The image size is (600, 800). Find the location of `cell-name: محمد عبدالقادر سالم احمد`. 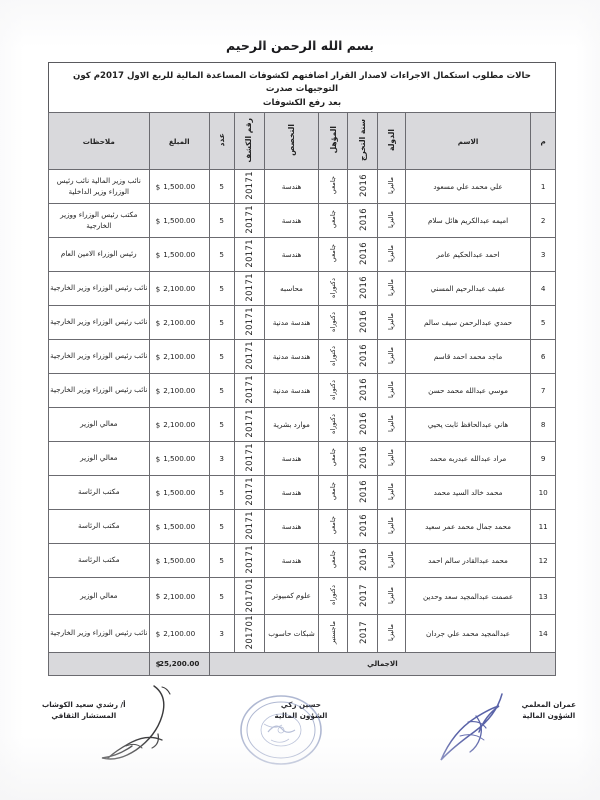

cell-name: محمد عبدالقادر سالم احمد is located at coordinates (468, 560).